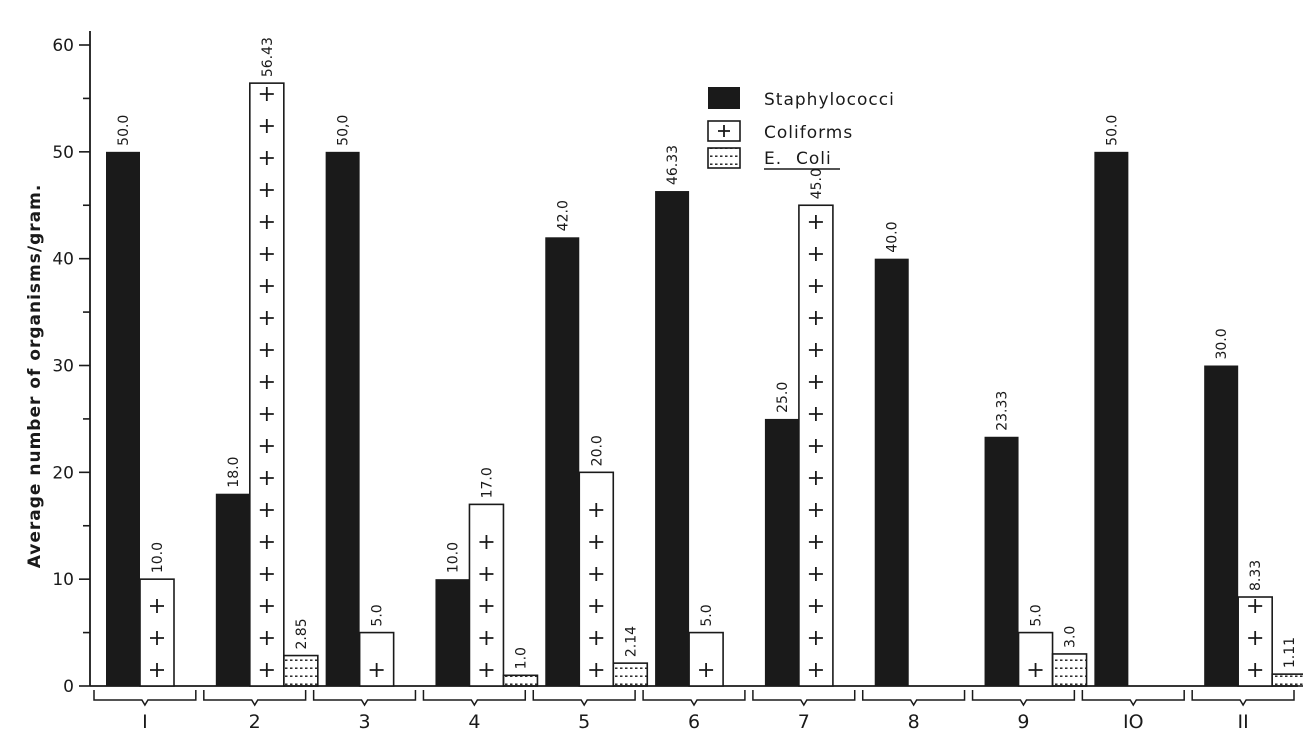 This screenshot has width=1303, height=737. What do you see at coordinates (673, 165) in the screenshot?
I see `value-label: 46.33` at bounding box center [673, 165].